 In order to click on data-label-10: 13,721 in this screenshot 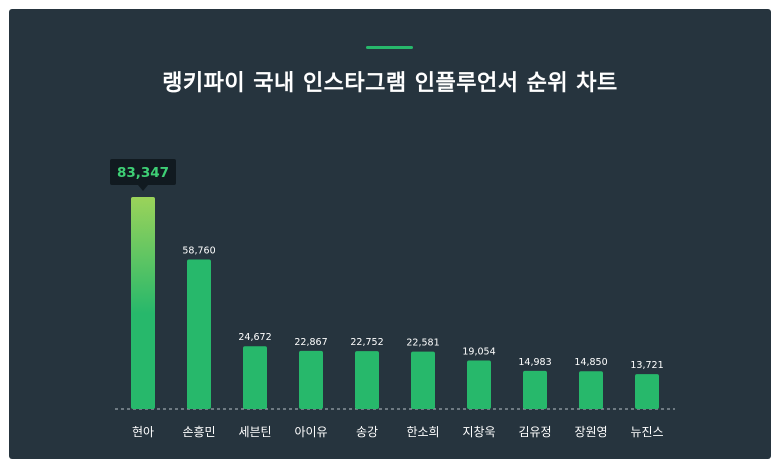, I will do `click(646, 365)`.